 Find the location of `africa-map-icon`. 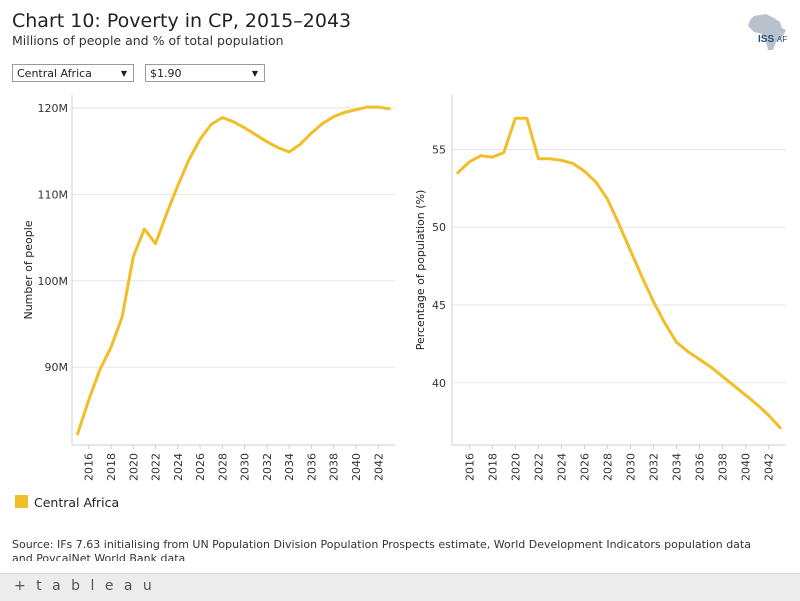

africa-map-icon is located at coordinates (767, 32).